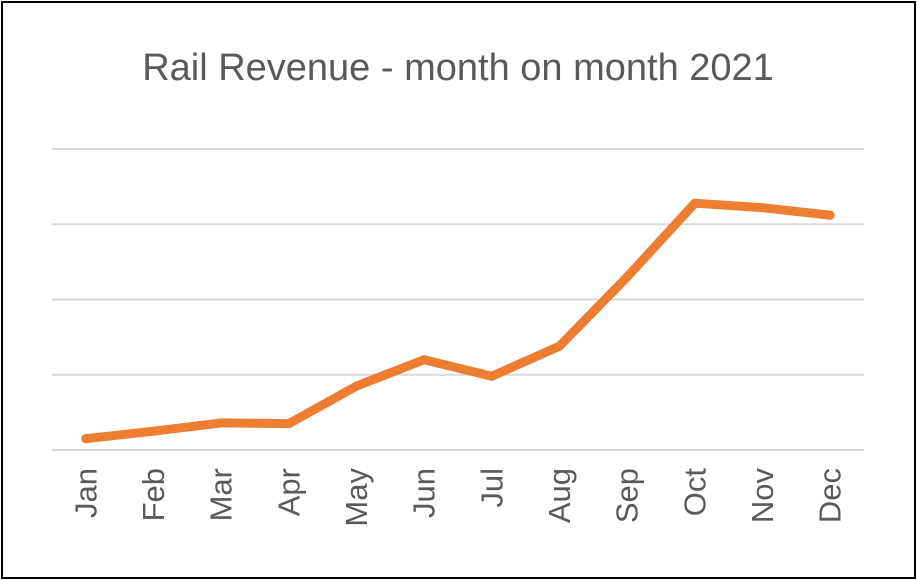 This screenshot has height=580, width=917. Describe the element at coordinates (491, 488) in the screenshot. I see `x-tick-label-jul: Jul` at that location.